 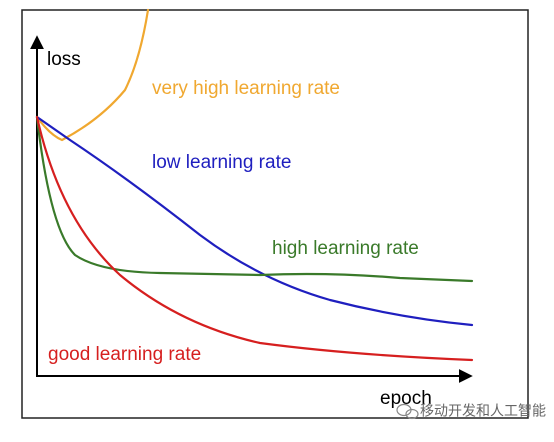 I want to click on curve-label: high learning rate, so click(x=345, y=248).